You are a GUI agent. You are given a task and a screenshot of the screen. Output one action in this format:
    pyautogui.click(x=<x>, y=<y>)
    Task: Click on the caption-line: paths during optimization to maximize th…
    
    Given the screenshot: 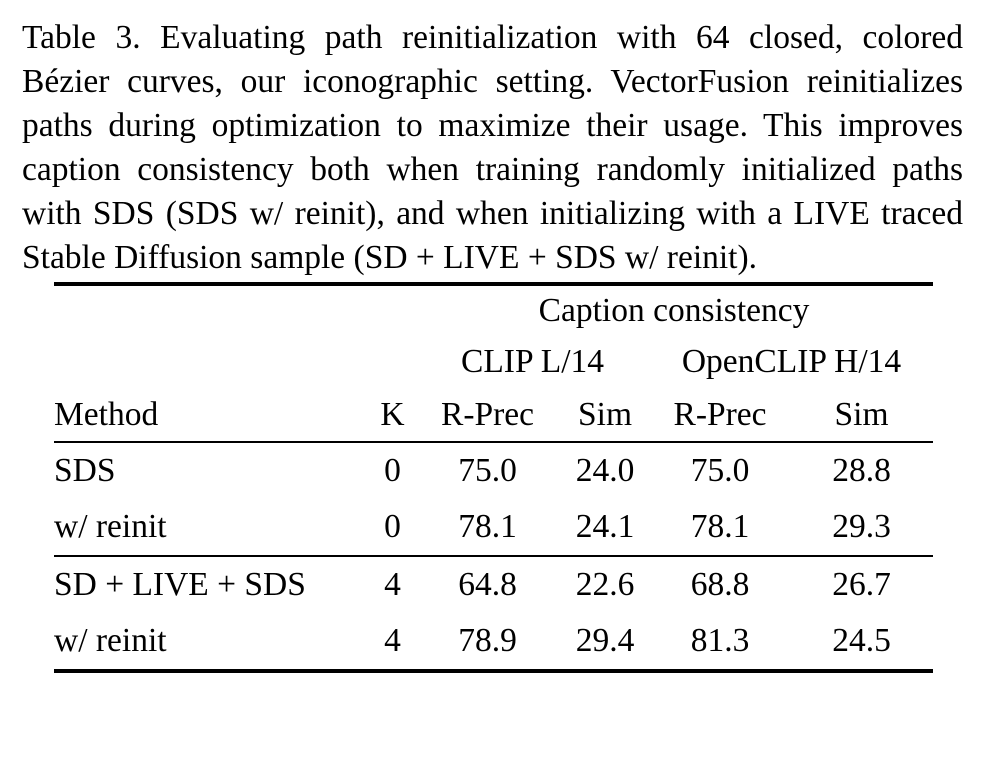 What is the action you would take?
    pyautogui.click(x=492, y=125)
    